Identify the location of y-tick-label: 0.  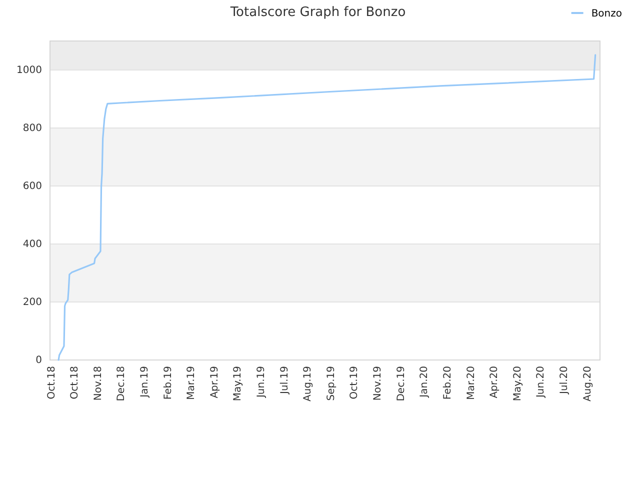
(39, 360).